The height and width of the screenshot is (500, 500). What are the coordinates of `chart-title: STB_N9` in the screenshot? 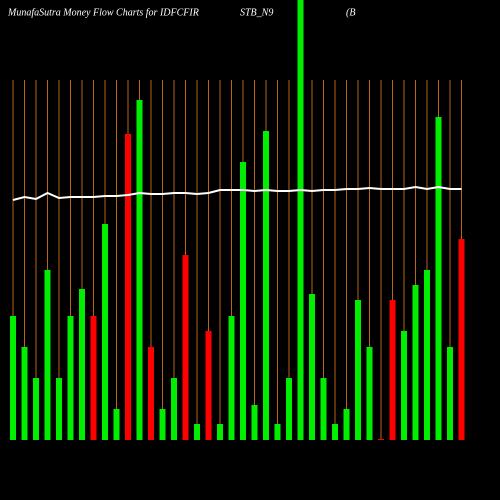 It's located at (256, 12).